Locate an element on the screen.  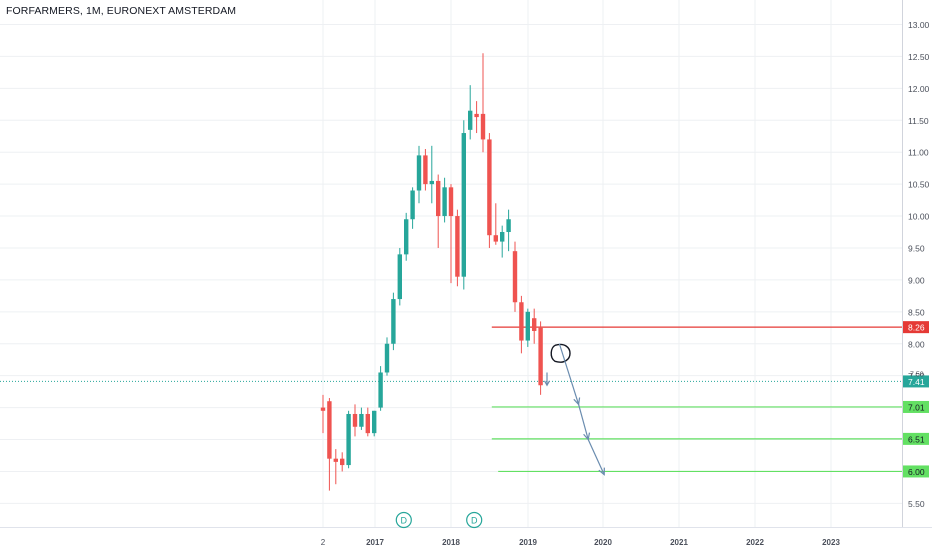
y-tick-label: 13.00 is located at coordinates (919, 25).